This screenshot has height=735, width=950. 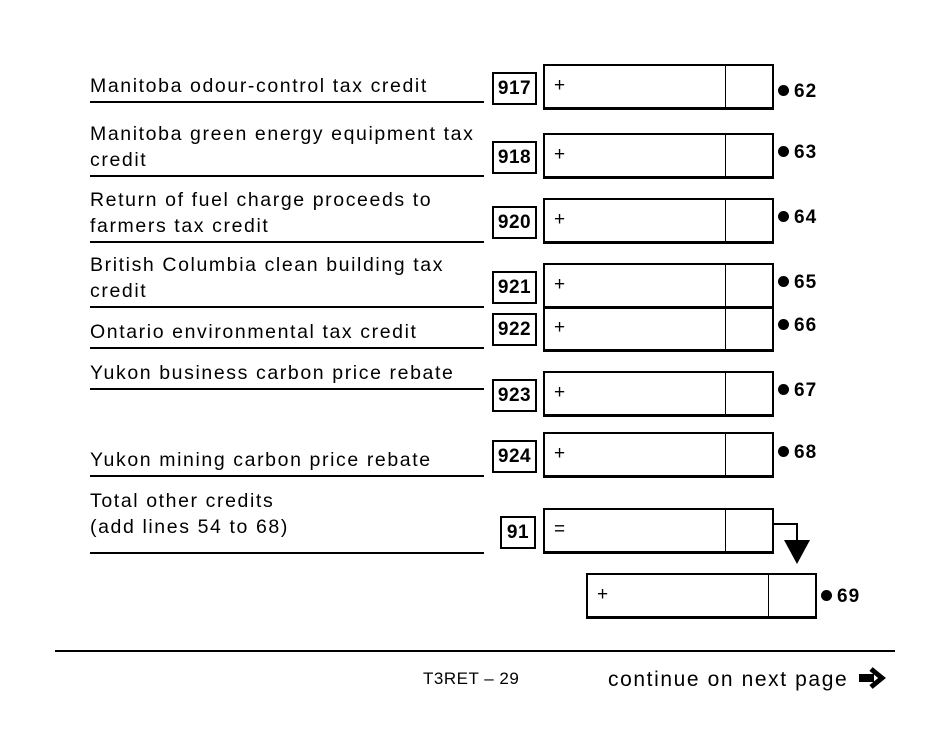 I want to click on line-number: 62, so click(x=797, y=92).